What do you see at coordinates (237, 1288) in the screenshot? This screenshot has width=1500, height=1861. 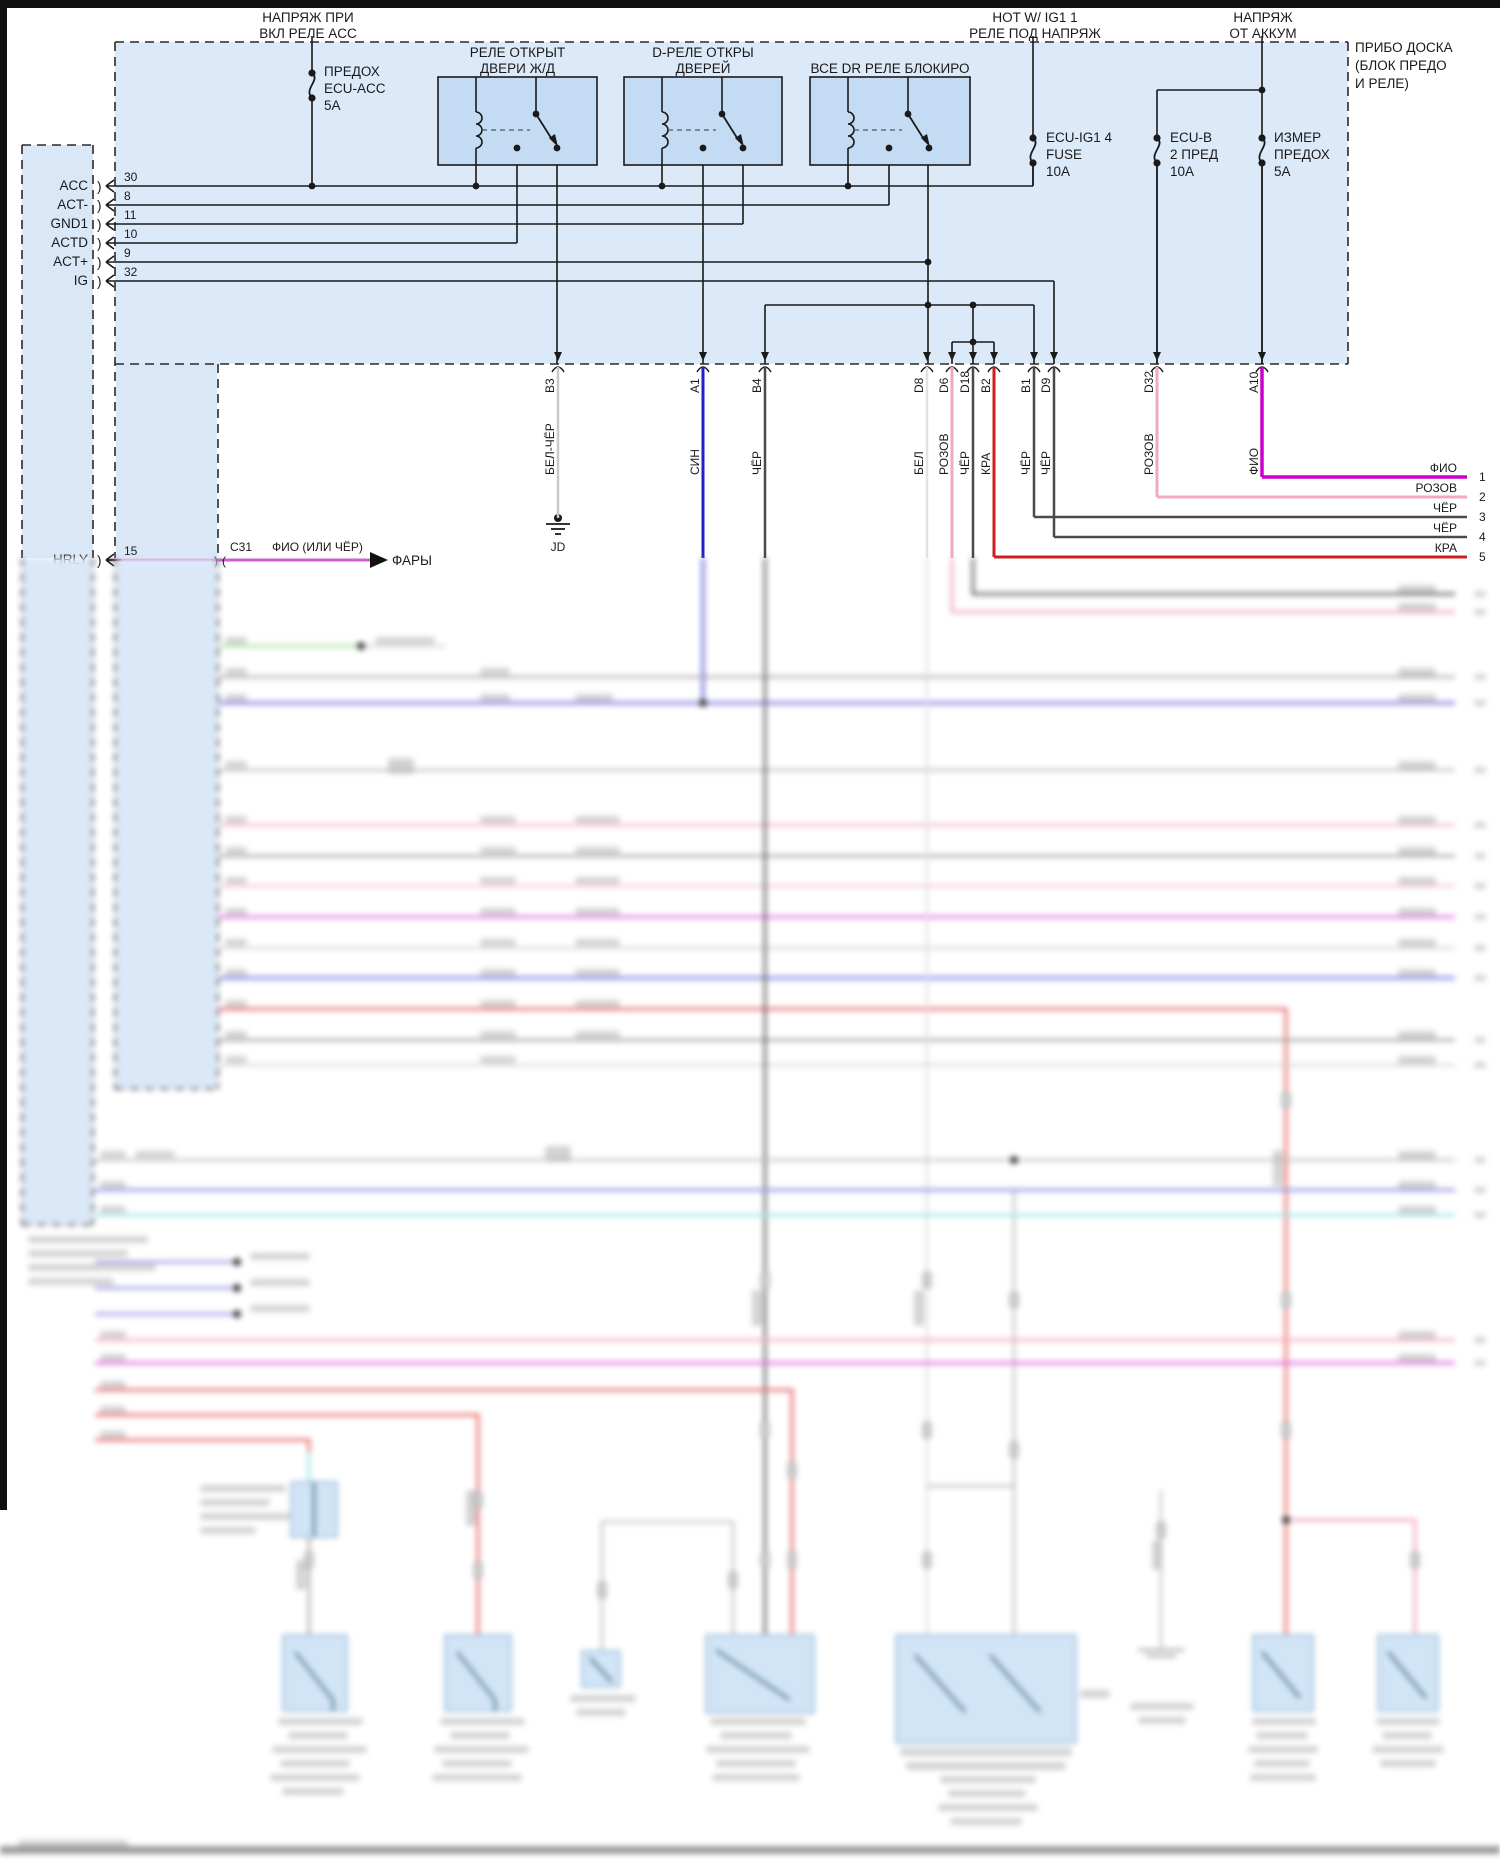 I see `blurred-dot` at bounding box center [237, 1288].